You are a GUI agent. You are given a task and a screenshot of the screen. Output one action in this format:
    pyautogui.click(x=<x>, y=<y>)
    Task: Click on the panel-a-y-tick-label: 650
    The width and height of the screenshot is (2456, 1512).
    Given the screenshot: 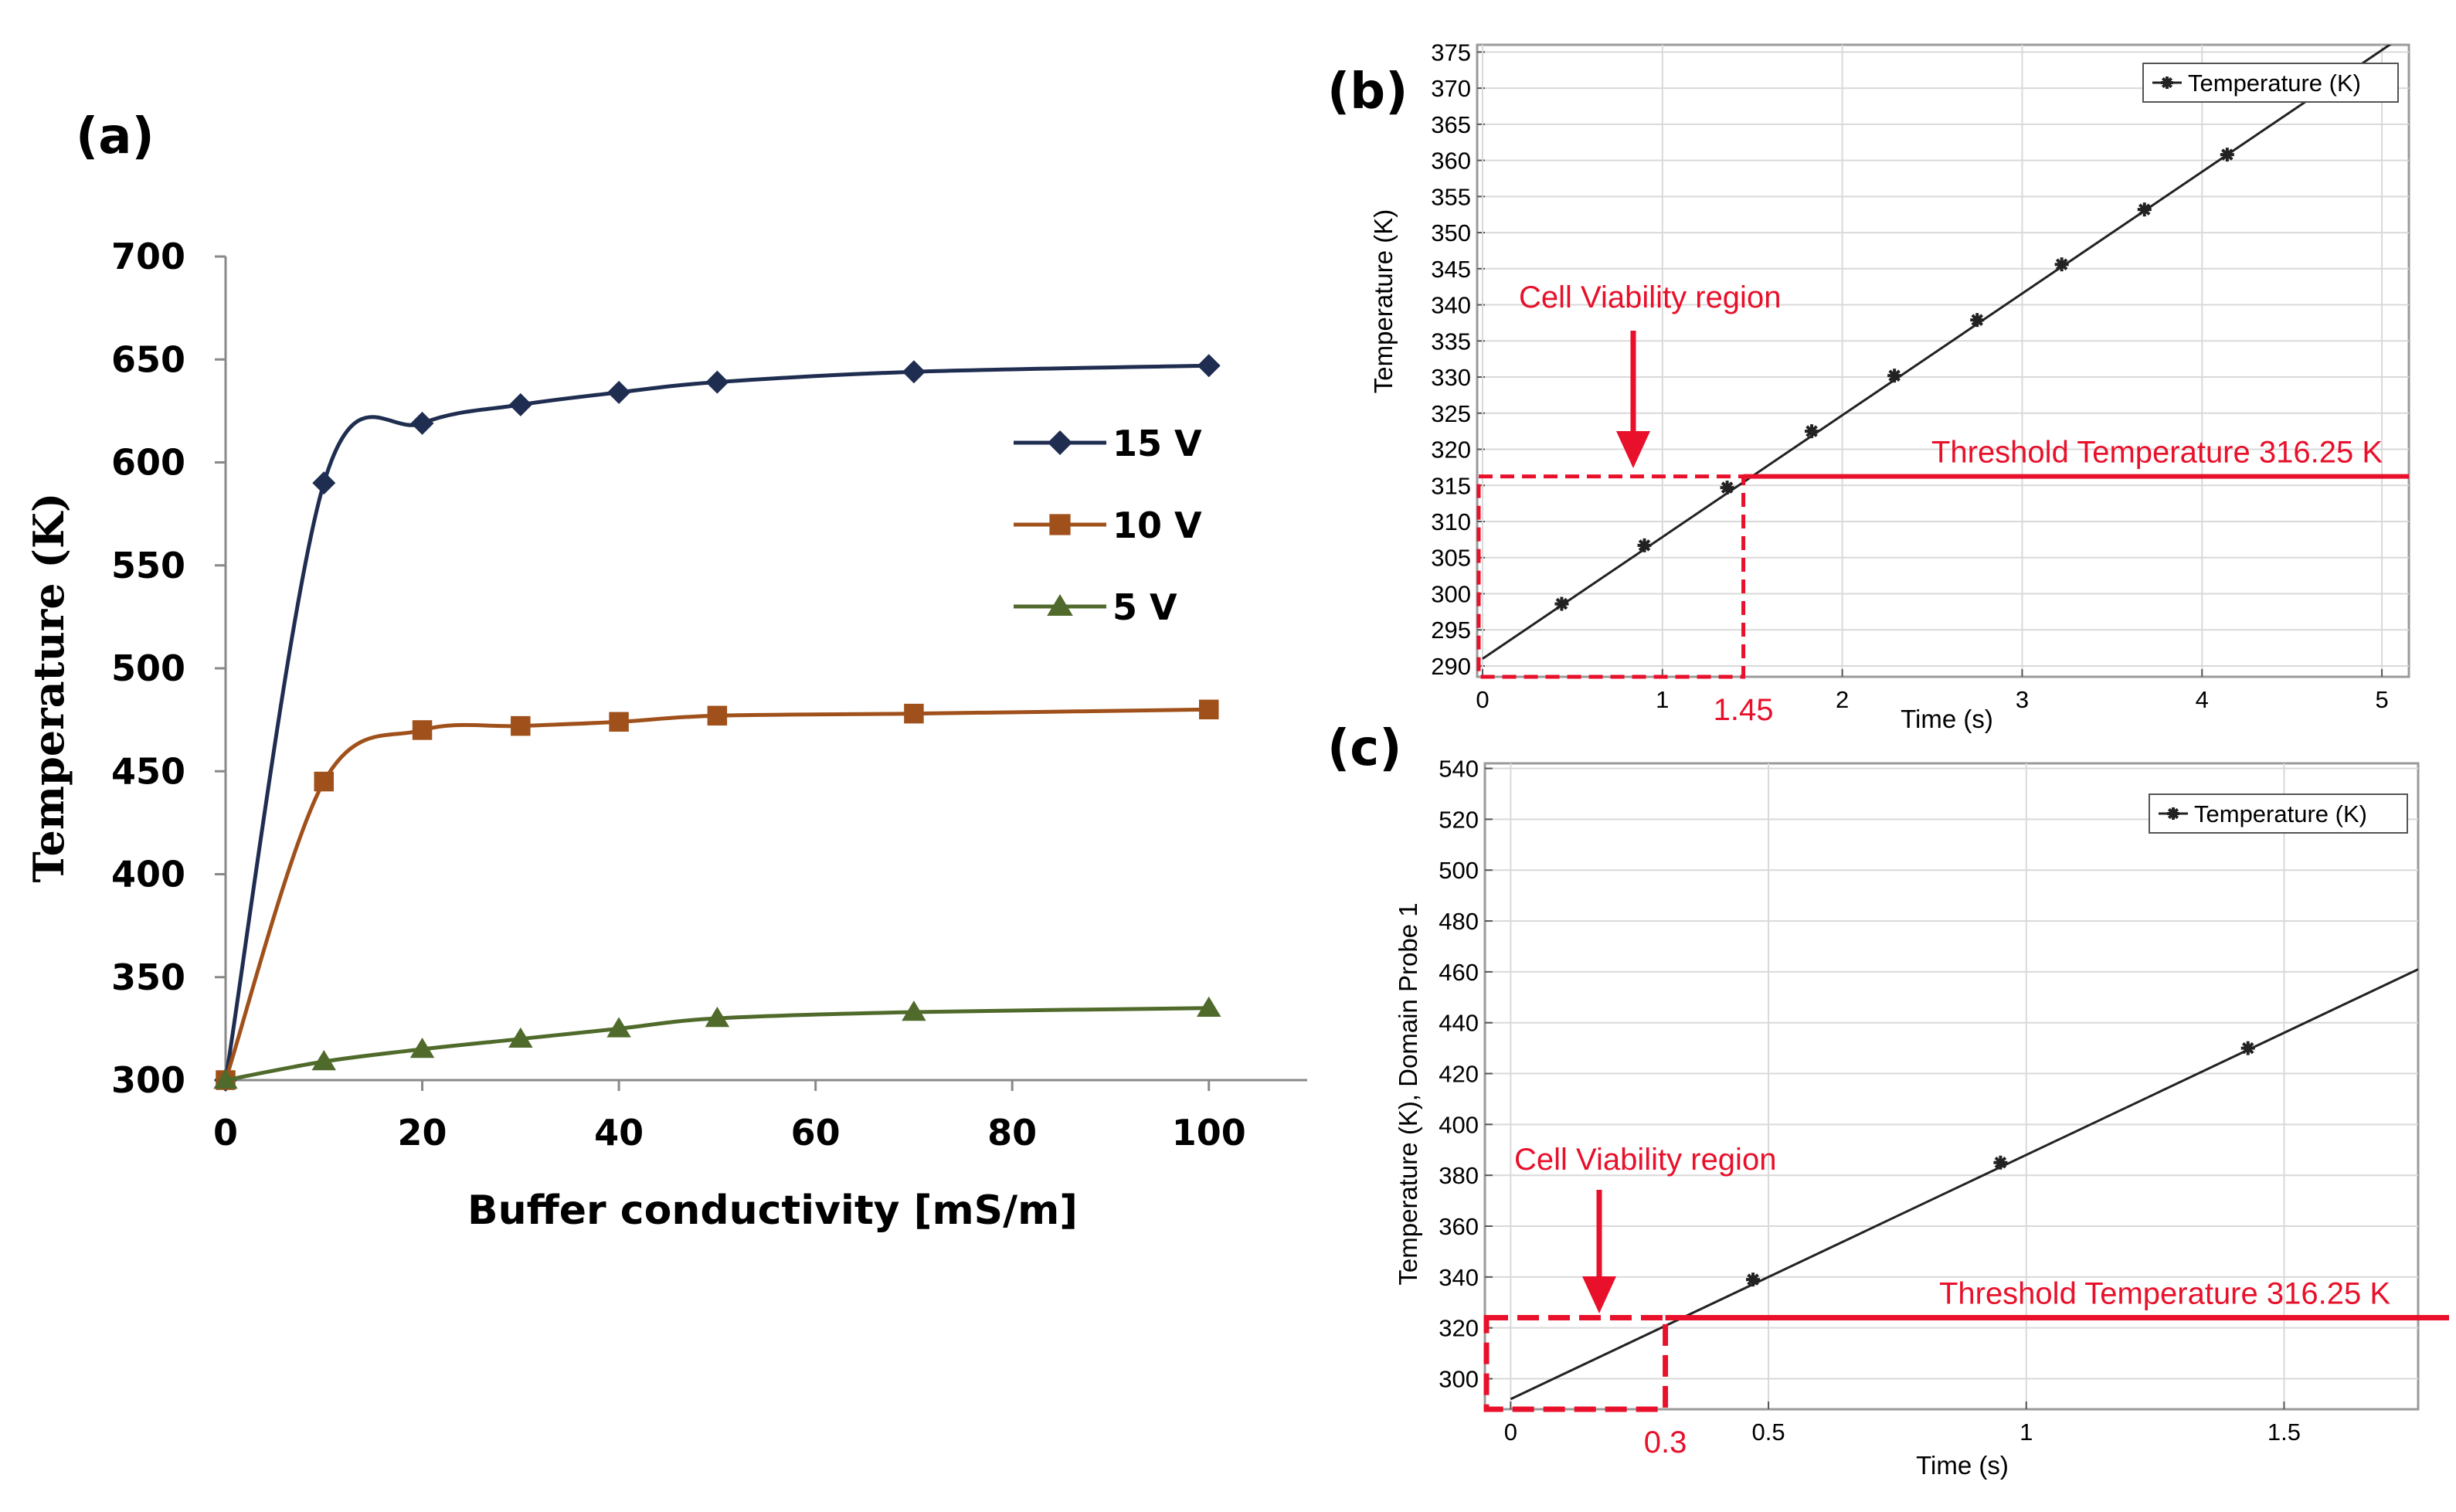 What is the action you would take?
    pyautogui.click(x=148, y=359)
    